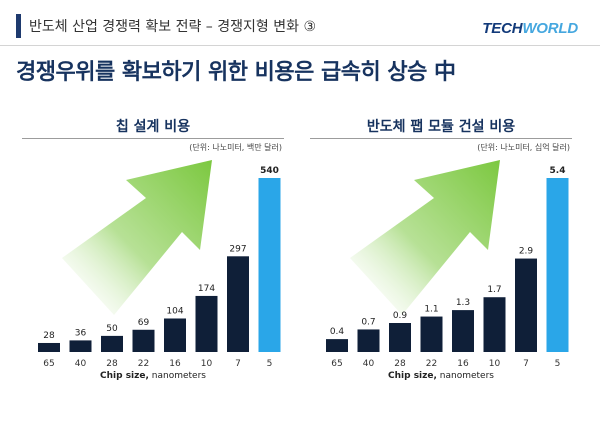 The height and width of the screenshot is (423, 600). Describe the element at coordinates (153, 127) in the screenshot. I see `chart-title: 칩 설계 비용` at that location.